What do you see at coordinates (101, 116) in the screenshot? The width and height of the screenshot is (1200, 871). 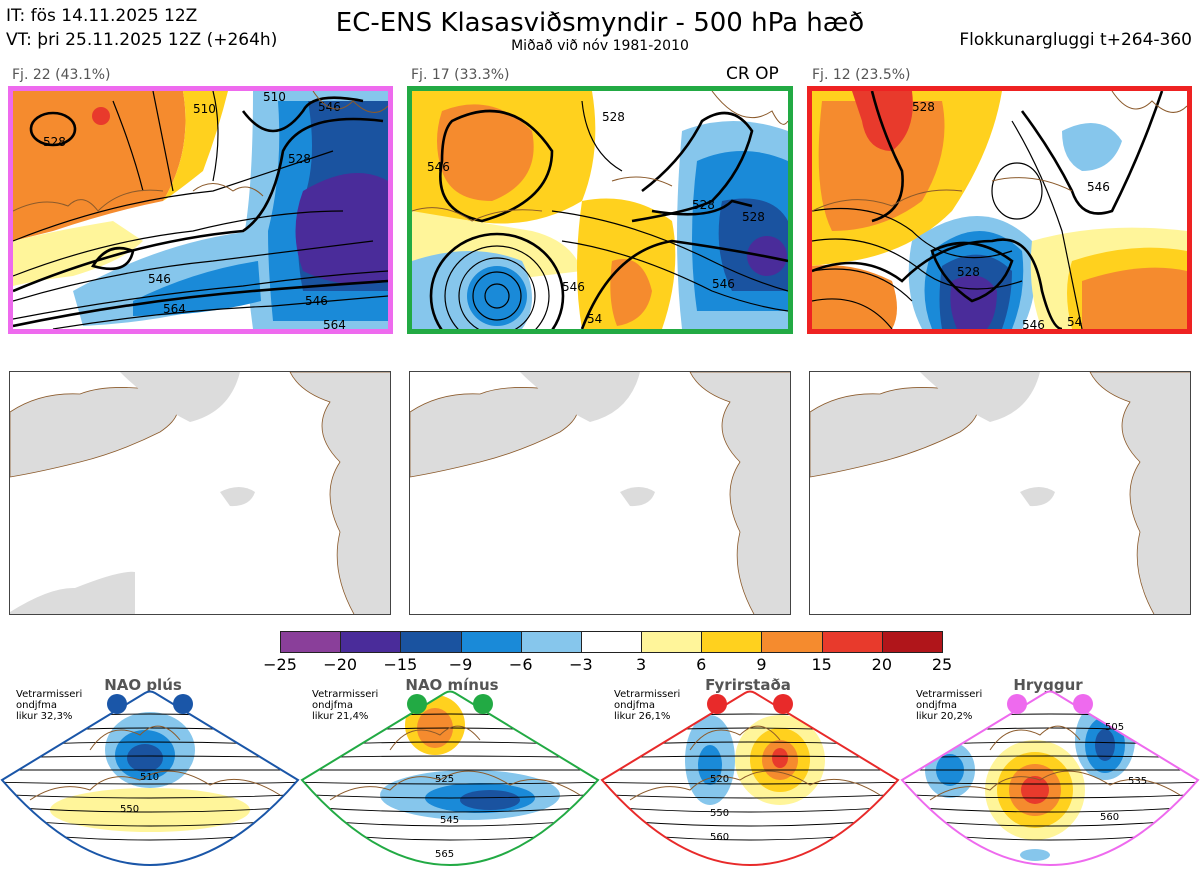 I see `anomaly-max` at bounding box center [101, 116].